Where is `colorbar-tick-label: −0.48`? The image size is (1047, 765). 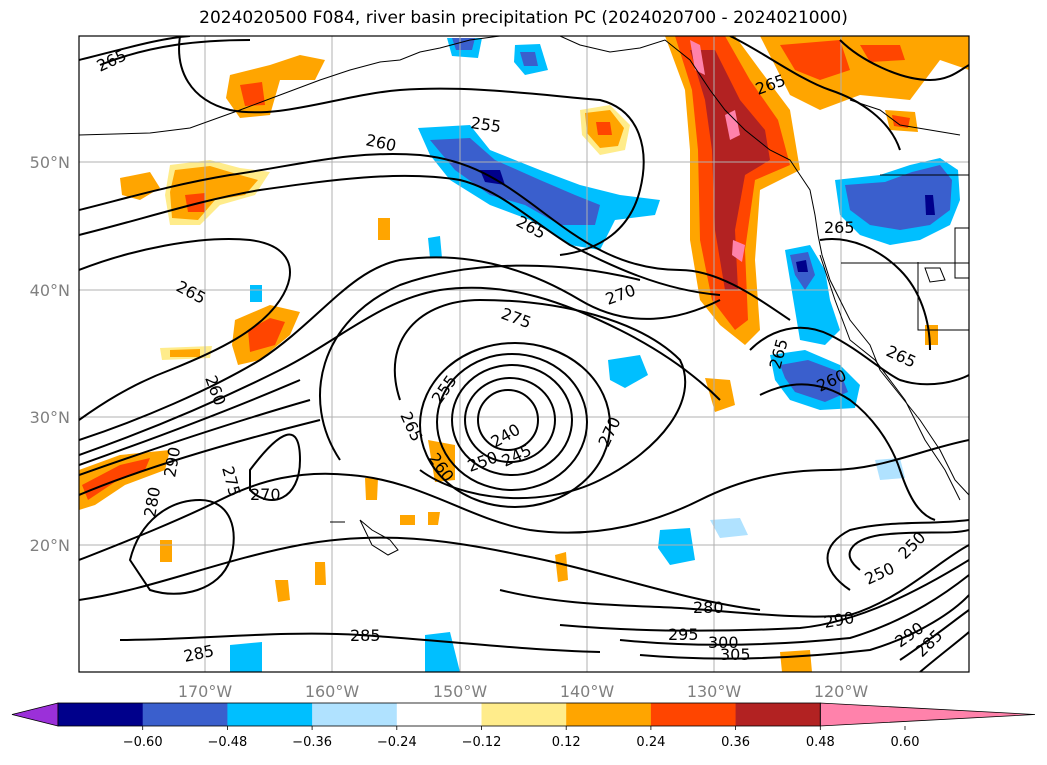 colorbar-tick-label: −0.48 is located at coordinates (227, 742).